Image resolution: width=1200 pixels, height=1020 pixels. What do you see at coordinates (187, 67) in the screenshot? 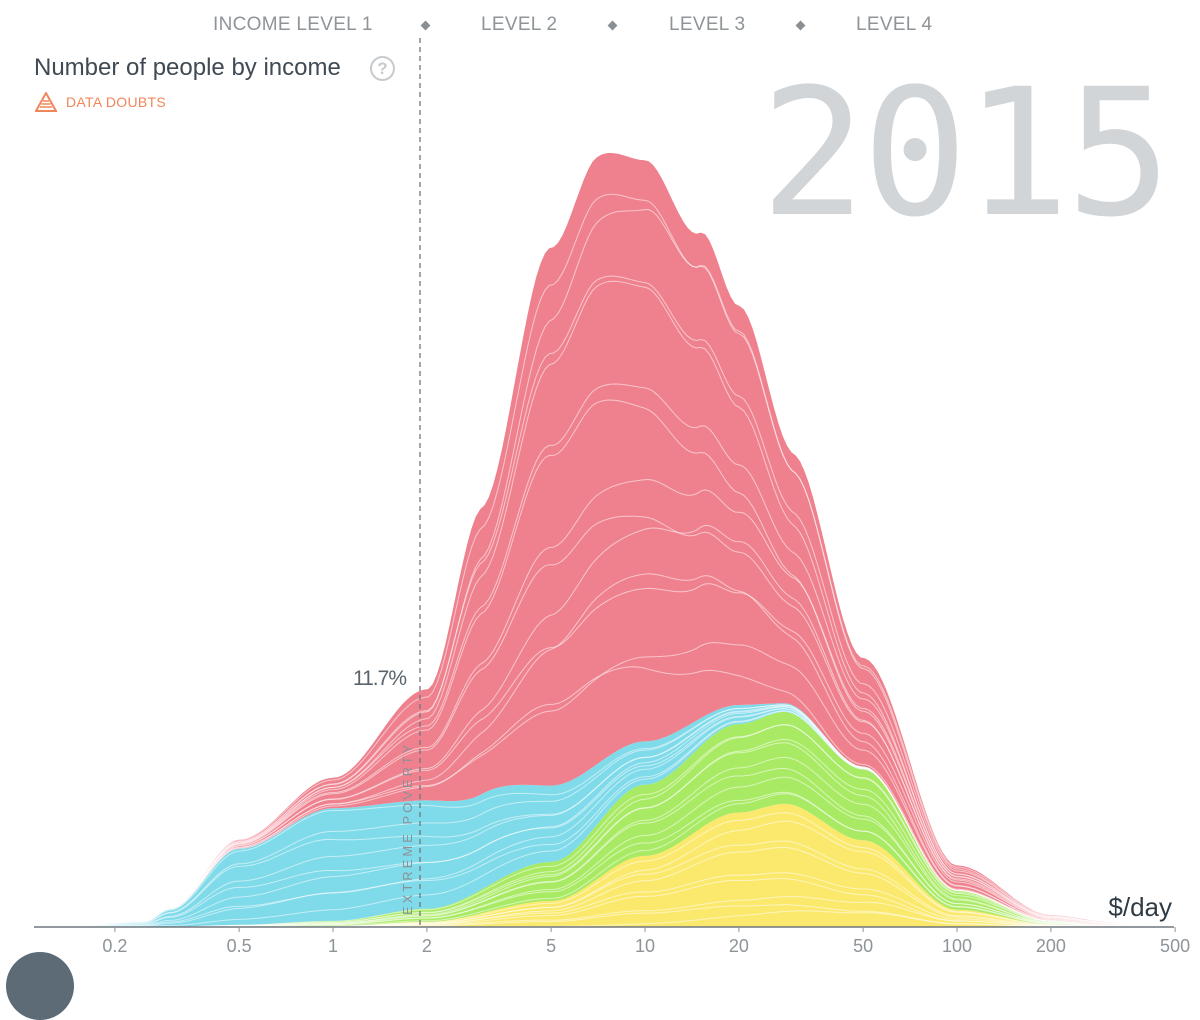
I see `chart-title: Number of people by income` at bounding box center [187, 67].